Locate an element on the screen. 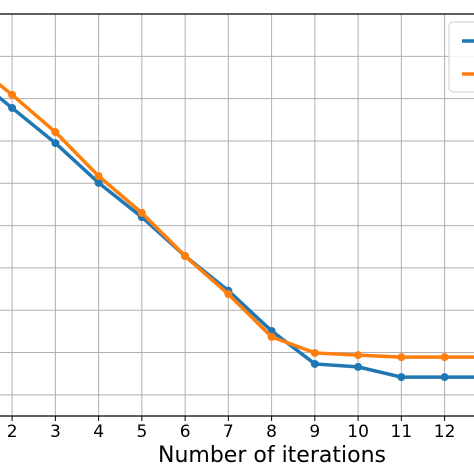  x-tick-label: 10 is located at coordinates (358, 432).